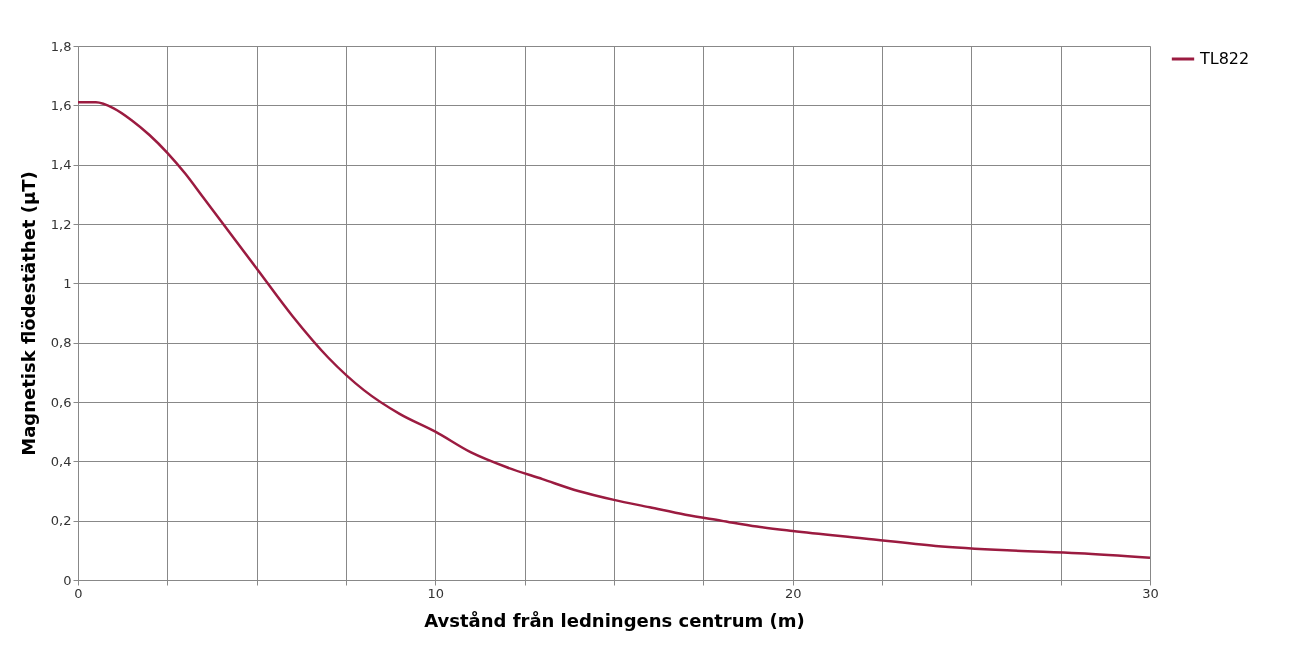 This screenshot has height=669, width=1301. Describe the element at coordinates (61, 224) in the screenshot. I see `y-tick-label: 1,2` at that location.